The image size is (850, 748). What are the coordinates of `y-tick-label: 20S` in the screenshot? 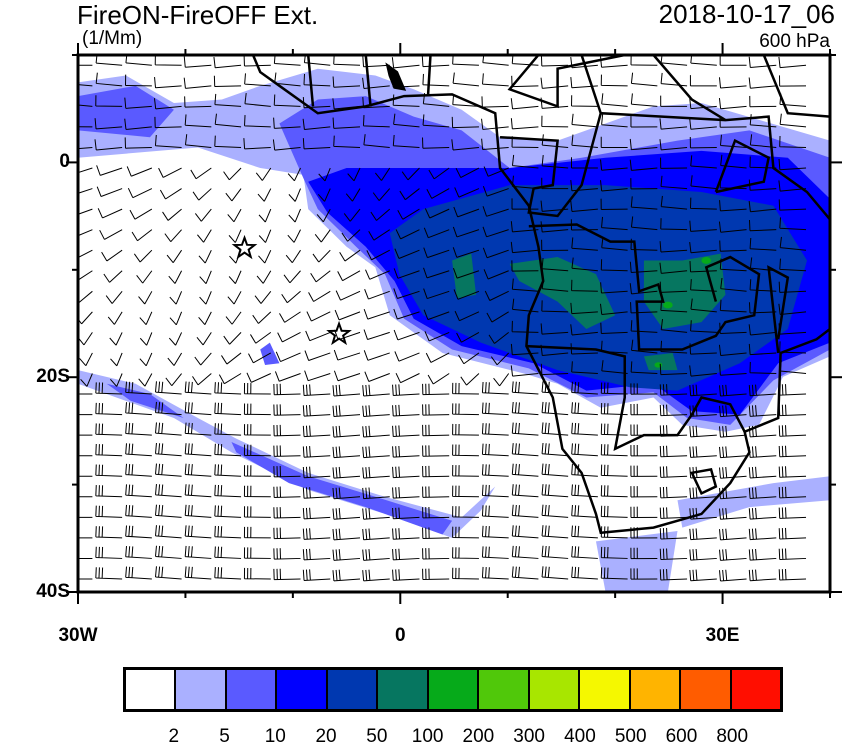 It's located at (53, 377).